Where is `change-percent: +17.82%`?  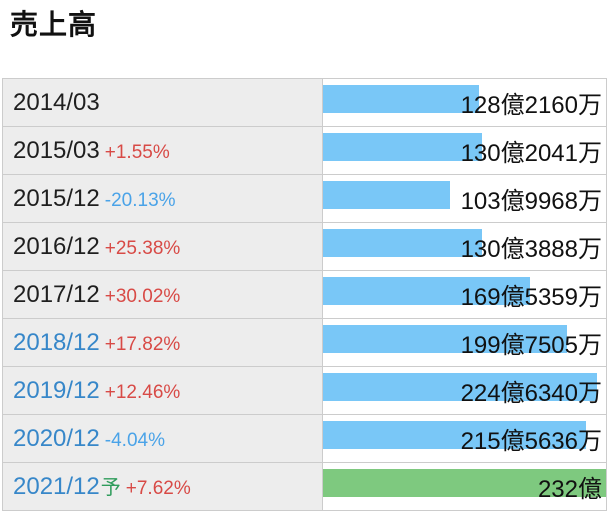 change-percent: +17.82% is located at coordinates (142, 344).